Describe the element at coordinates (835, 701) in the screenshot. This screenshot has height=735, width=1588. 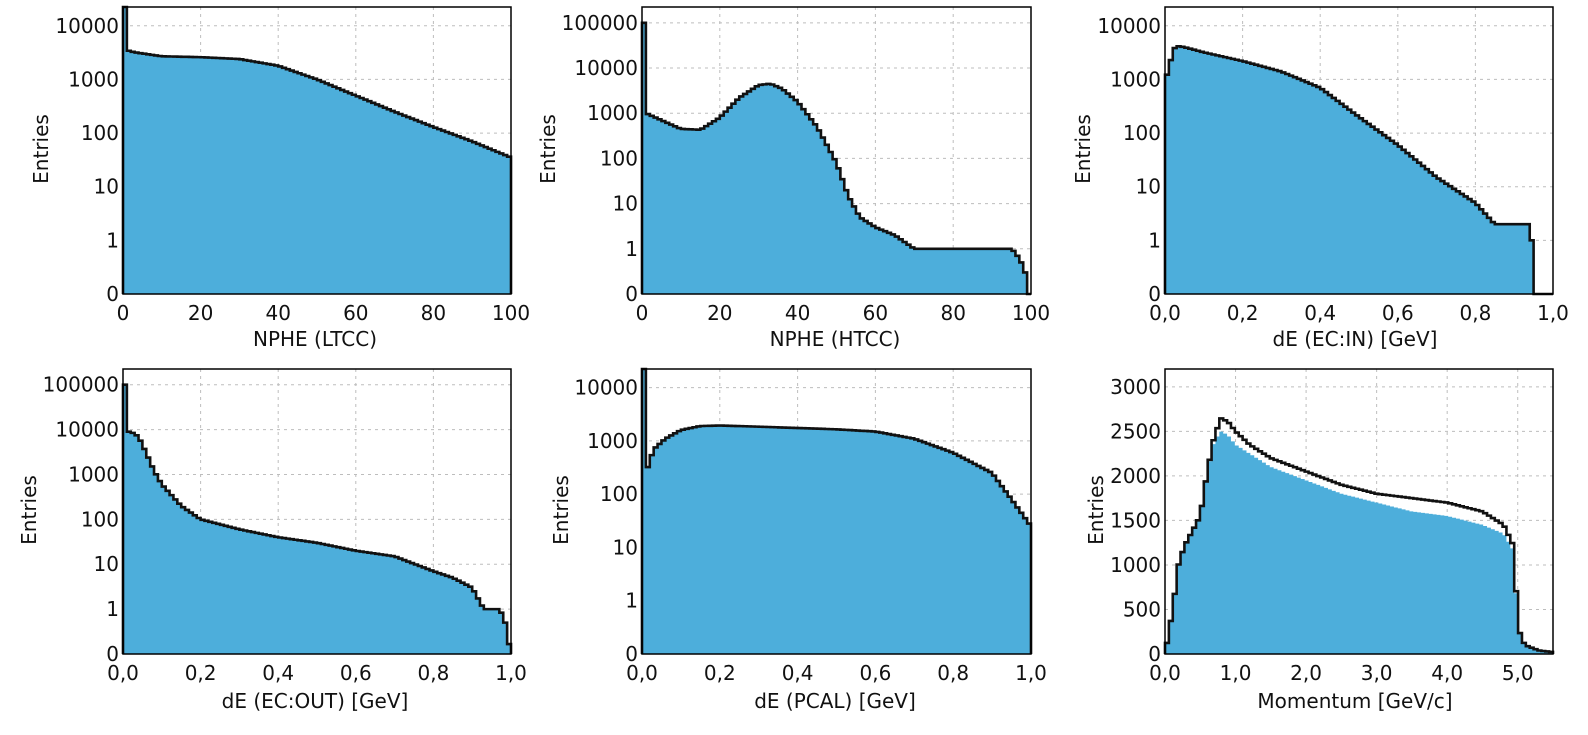
I see `x-axis-title: dE (PCAL) [GeV]` at that location.